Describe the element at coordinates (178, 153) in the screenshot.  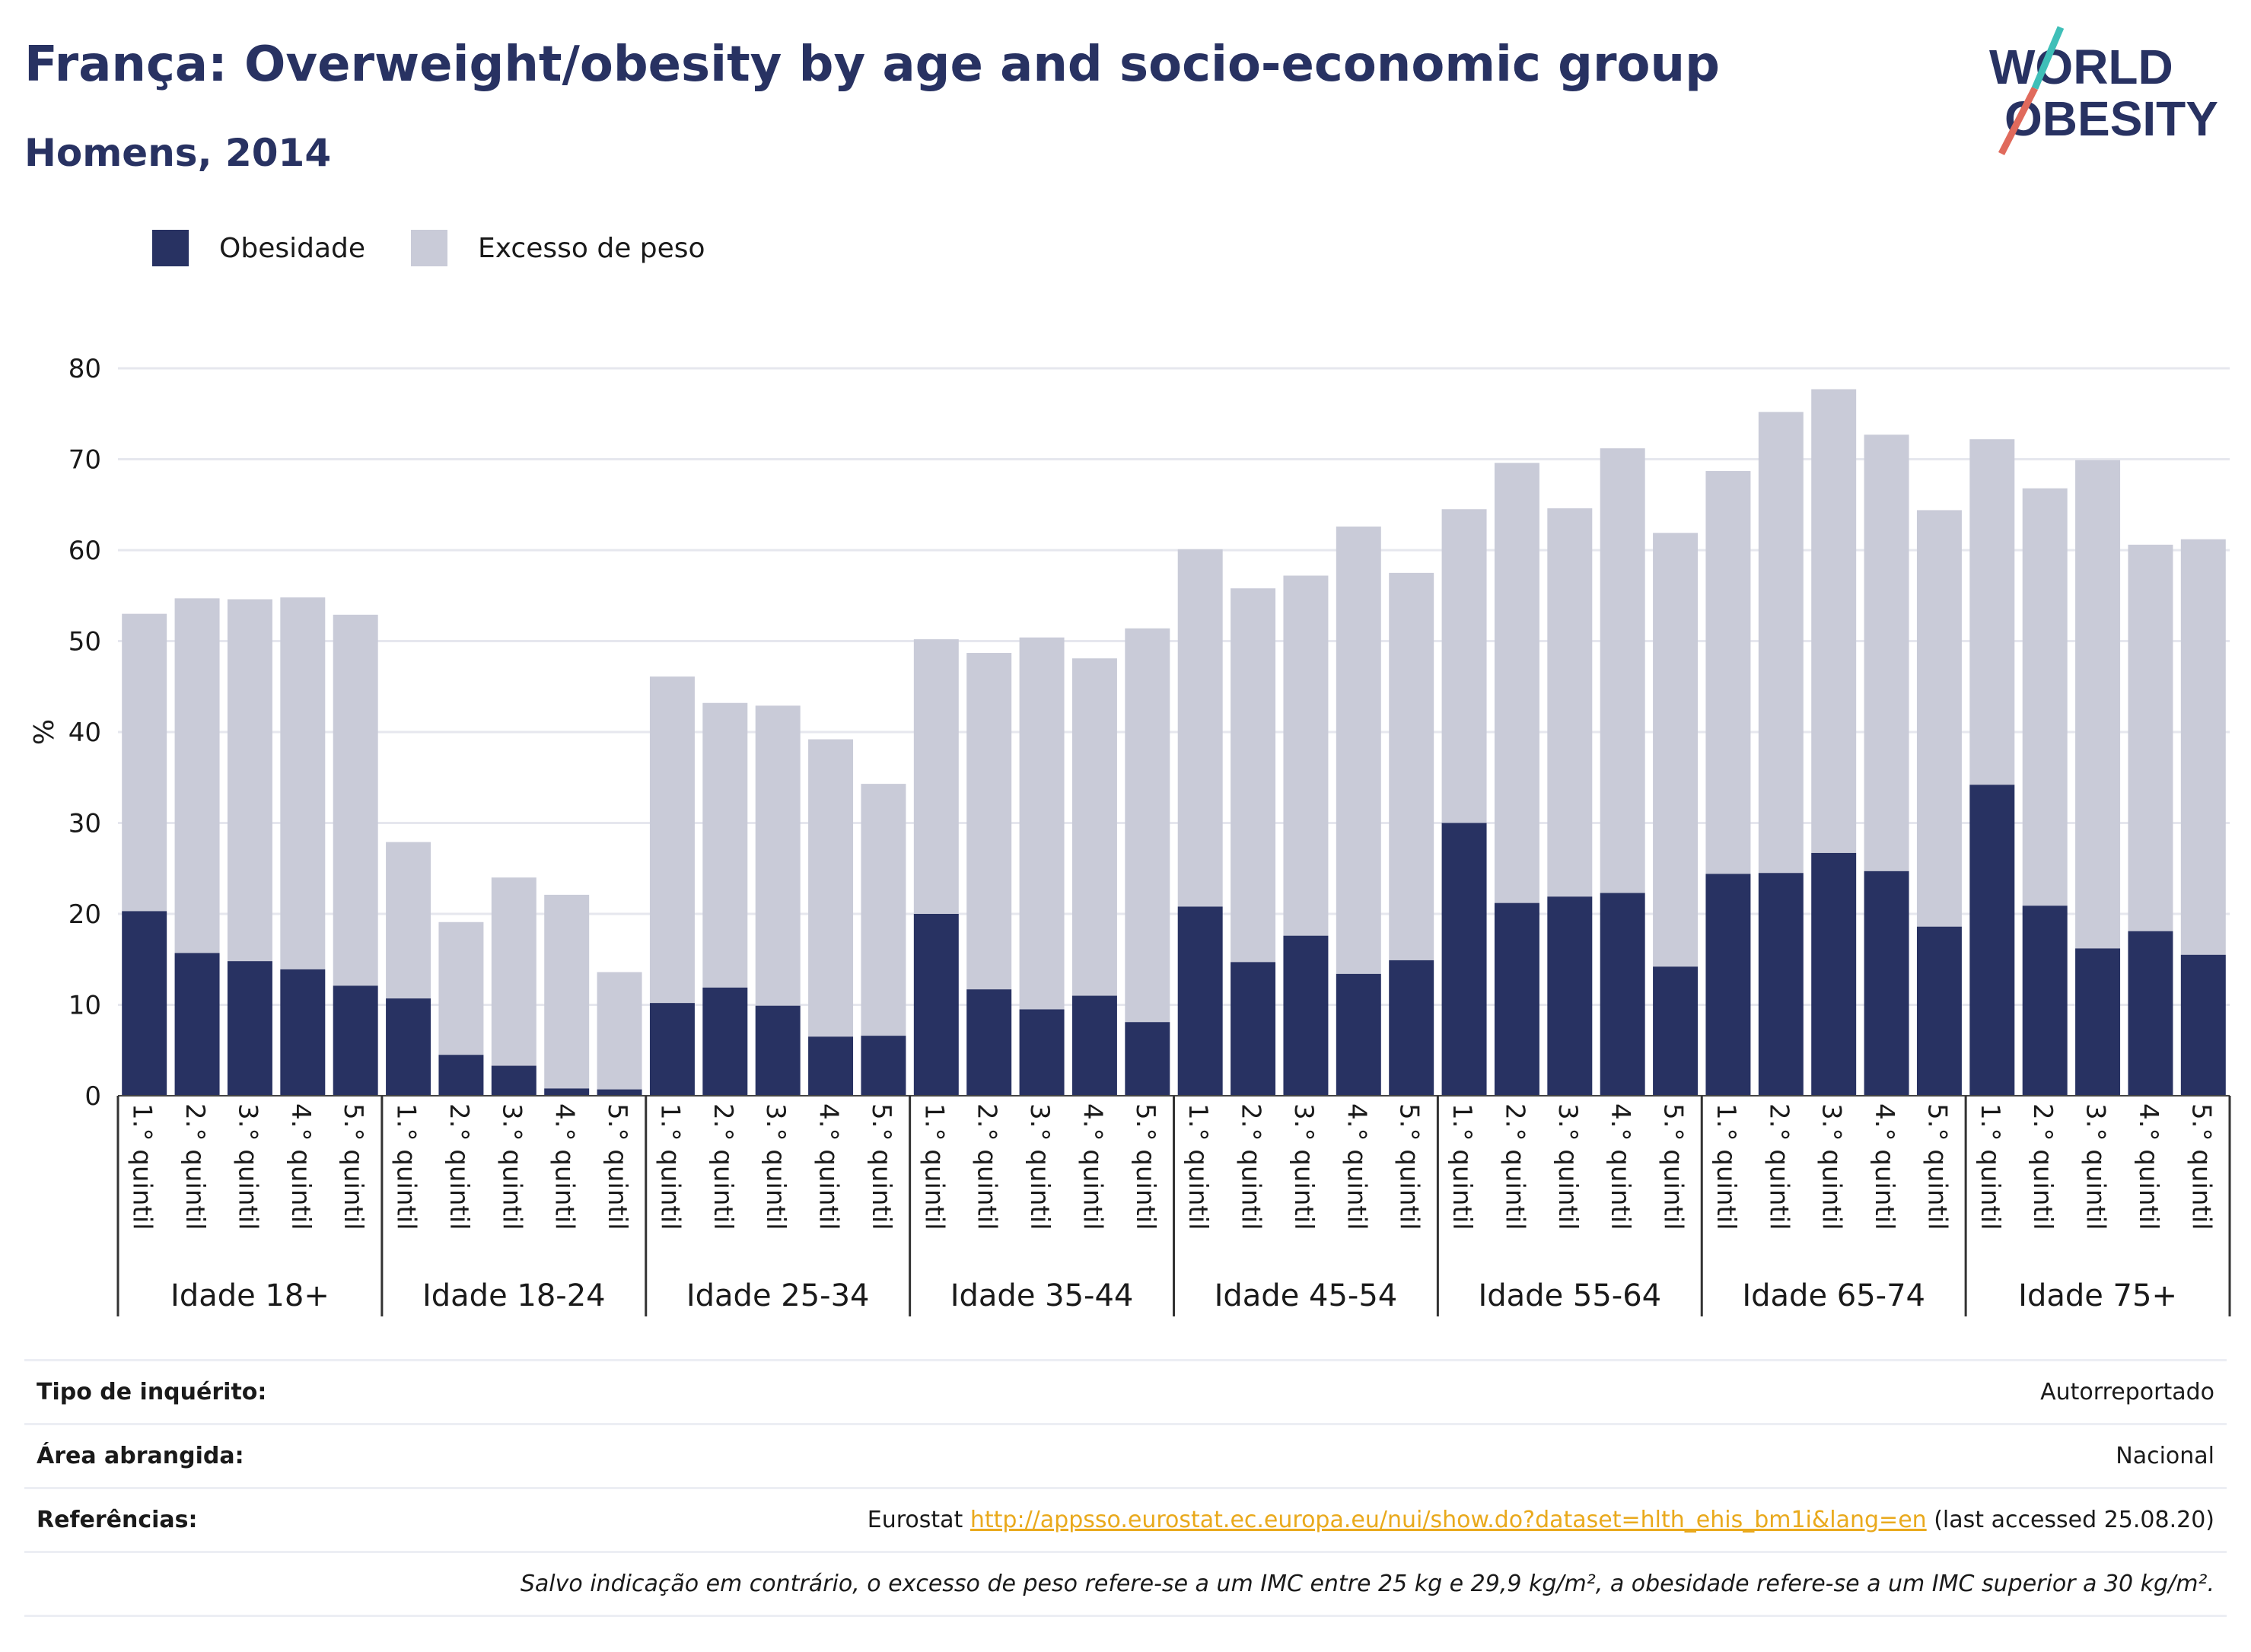
I see `chart-subtitle: Homens, 2014` at that location.